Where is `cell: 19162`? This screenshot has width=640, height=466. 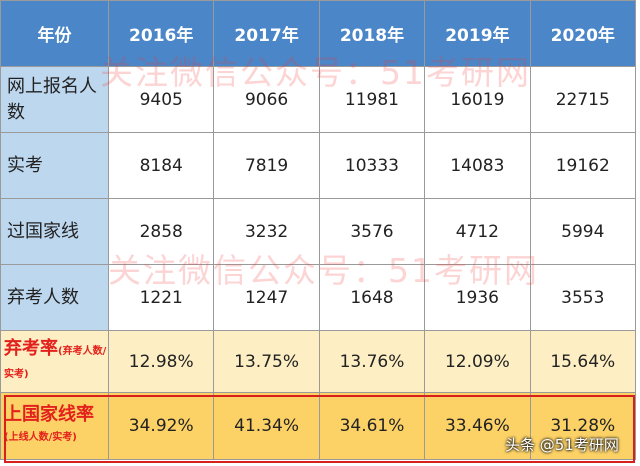 cell: 19162 is located at coordinates (583, 165).